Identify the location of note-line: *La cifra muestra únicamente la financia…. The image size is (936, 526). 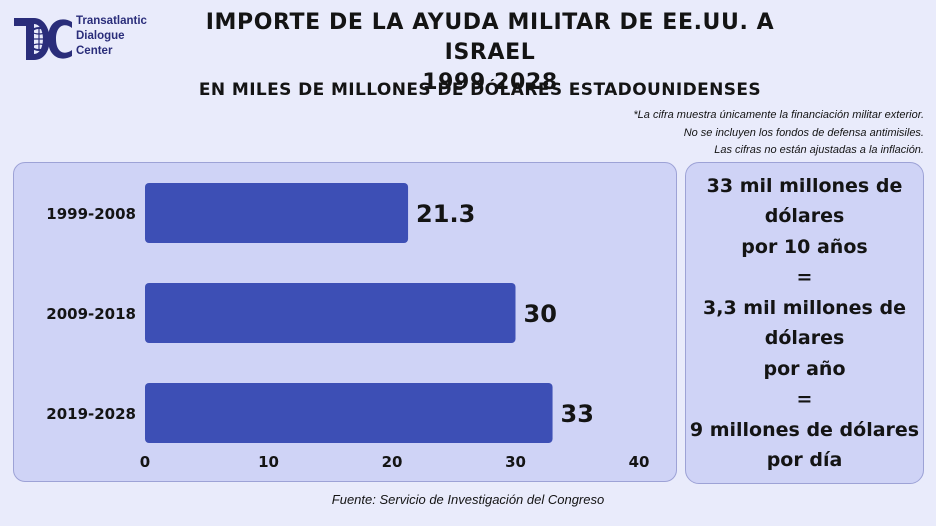
(778, 115).